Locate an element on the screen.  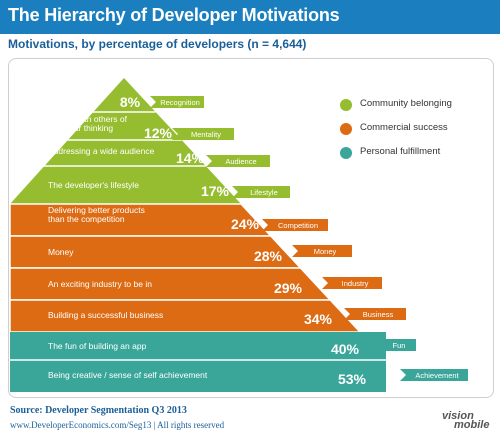
legend-label: Personal fulfillment is located at coordinates (400, 151).